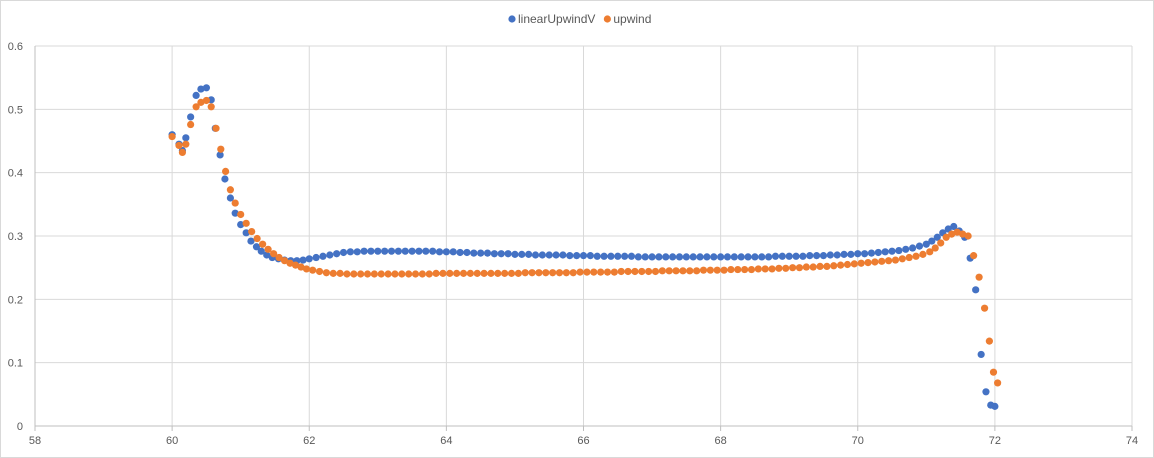 Image resolution: width=1154 pixels, height=458 pixels. I want to click on y-tick-label: 0.4, so click(15, 174).